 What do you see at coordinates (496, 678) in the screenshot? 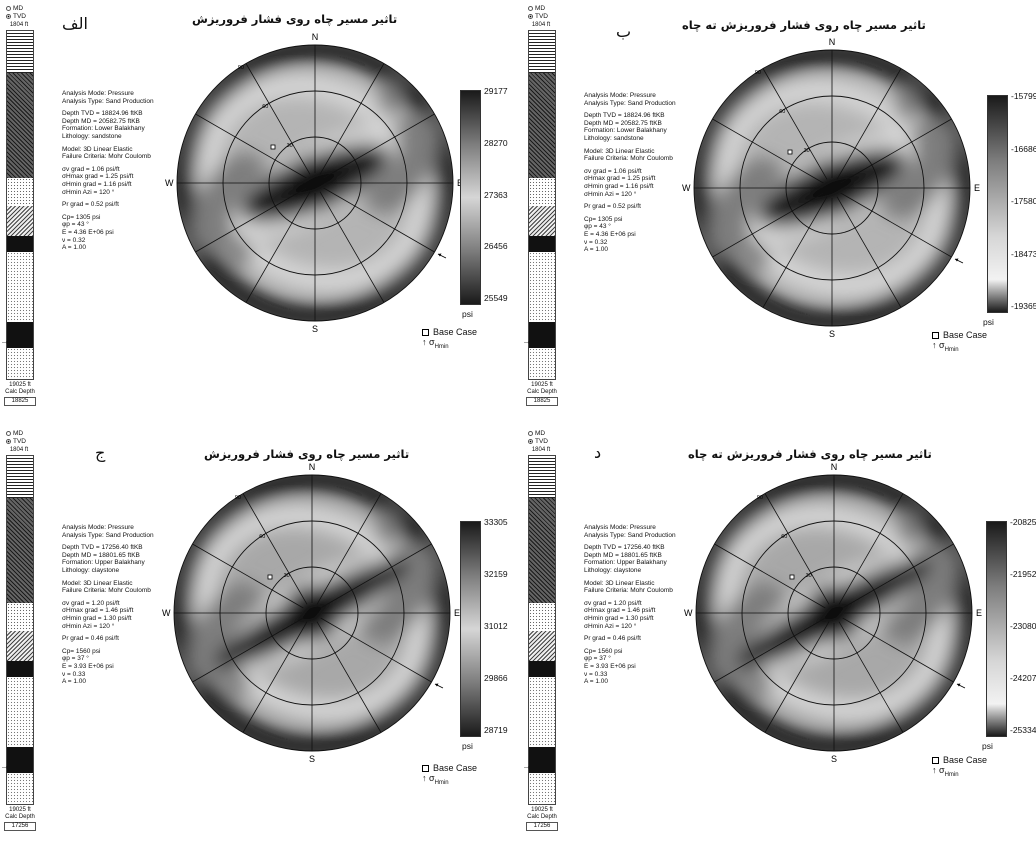
I see `colorbar-tick-label: 29866` at bounding box center [496, 678].